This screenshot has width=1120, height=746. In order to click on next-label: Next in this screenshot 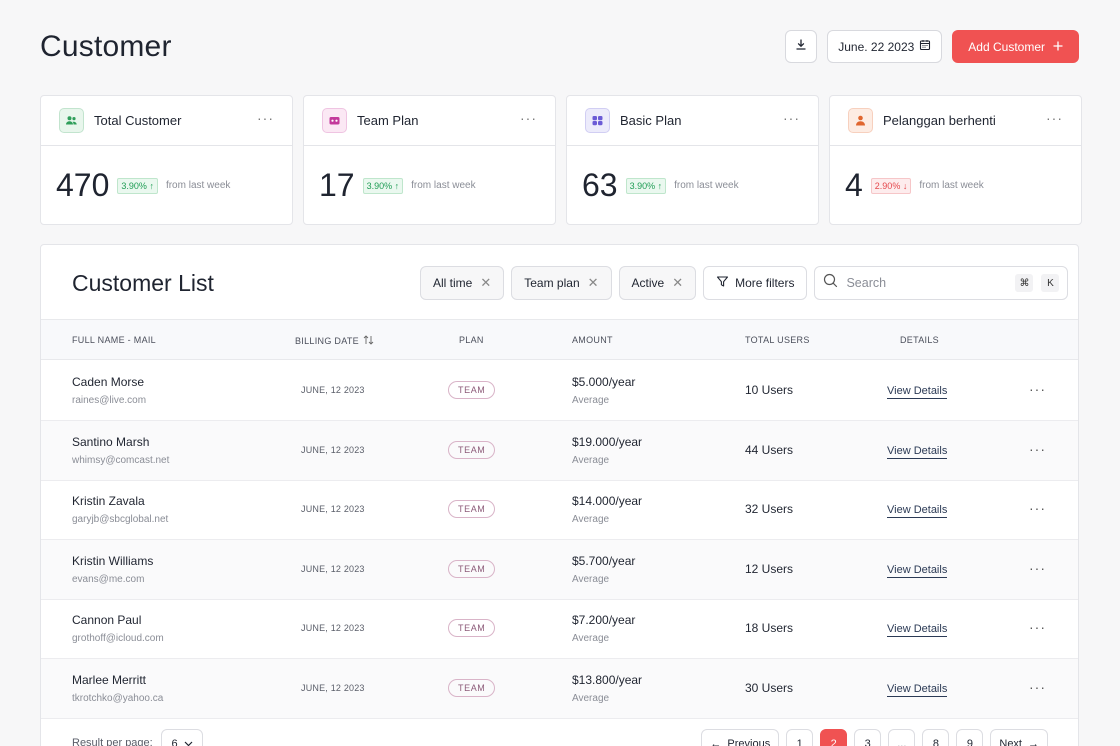, I will do `click(1010, 742)`.